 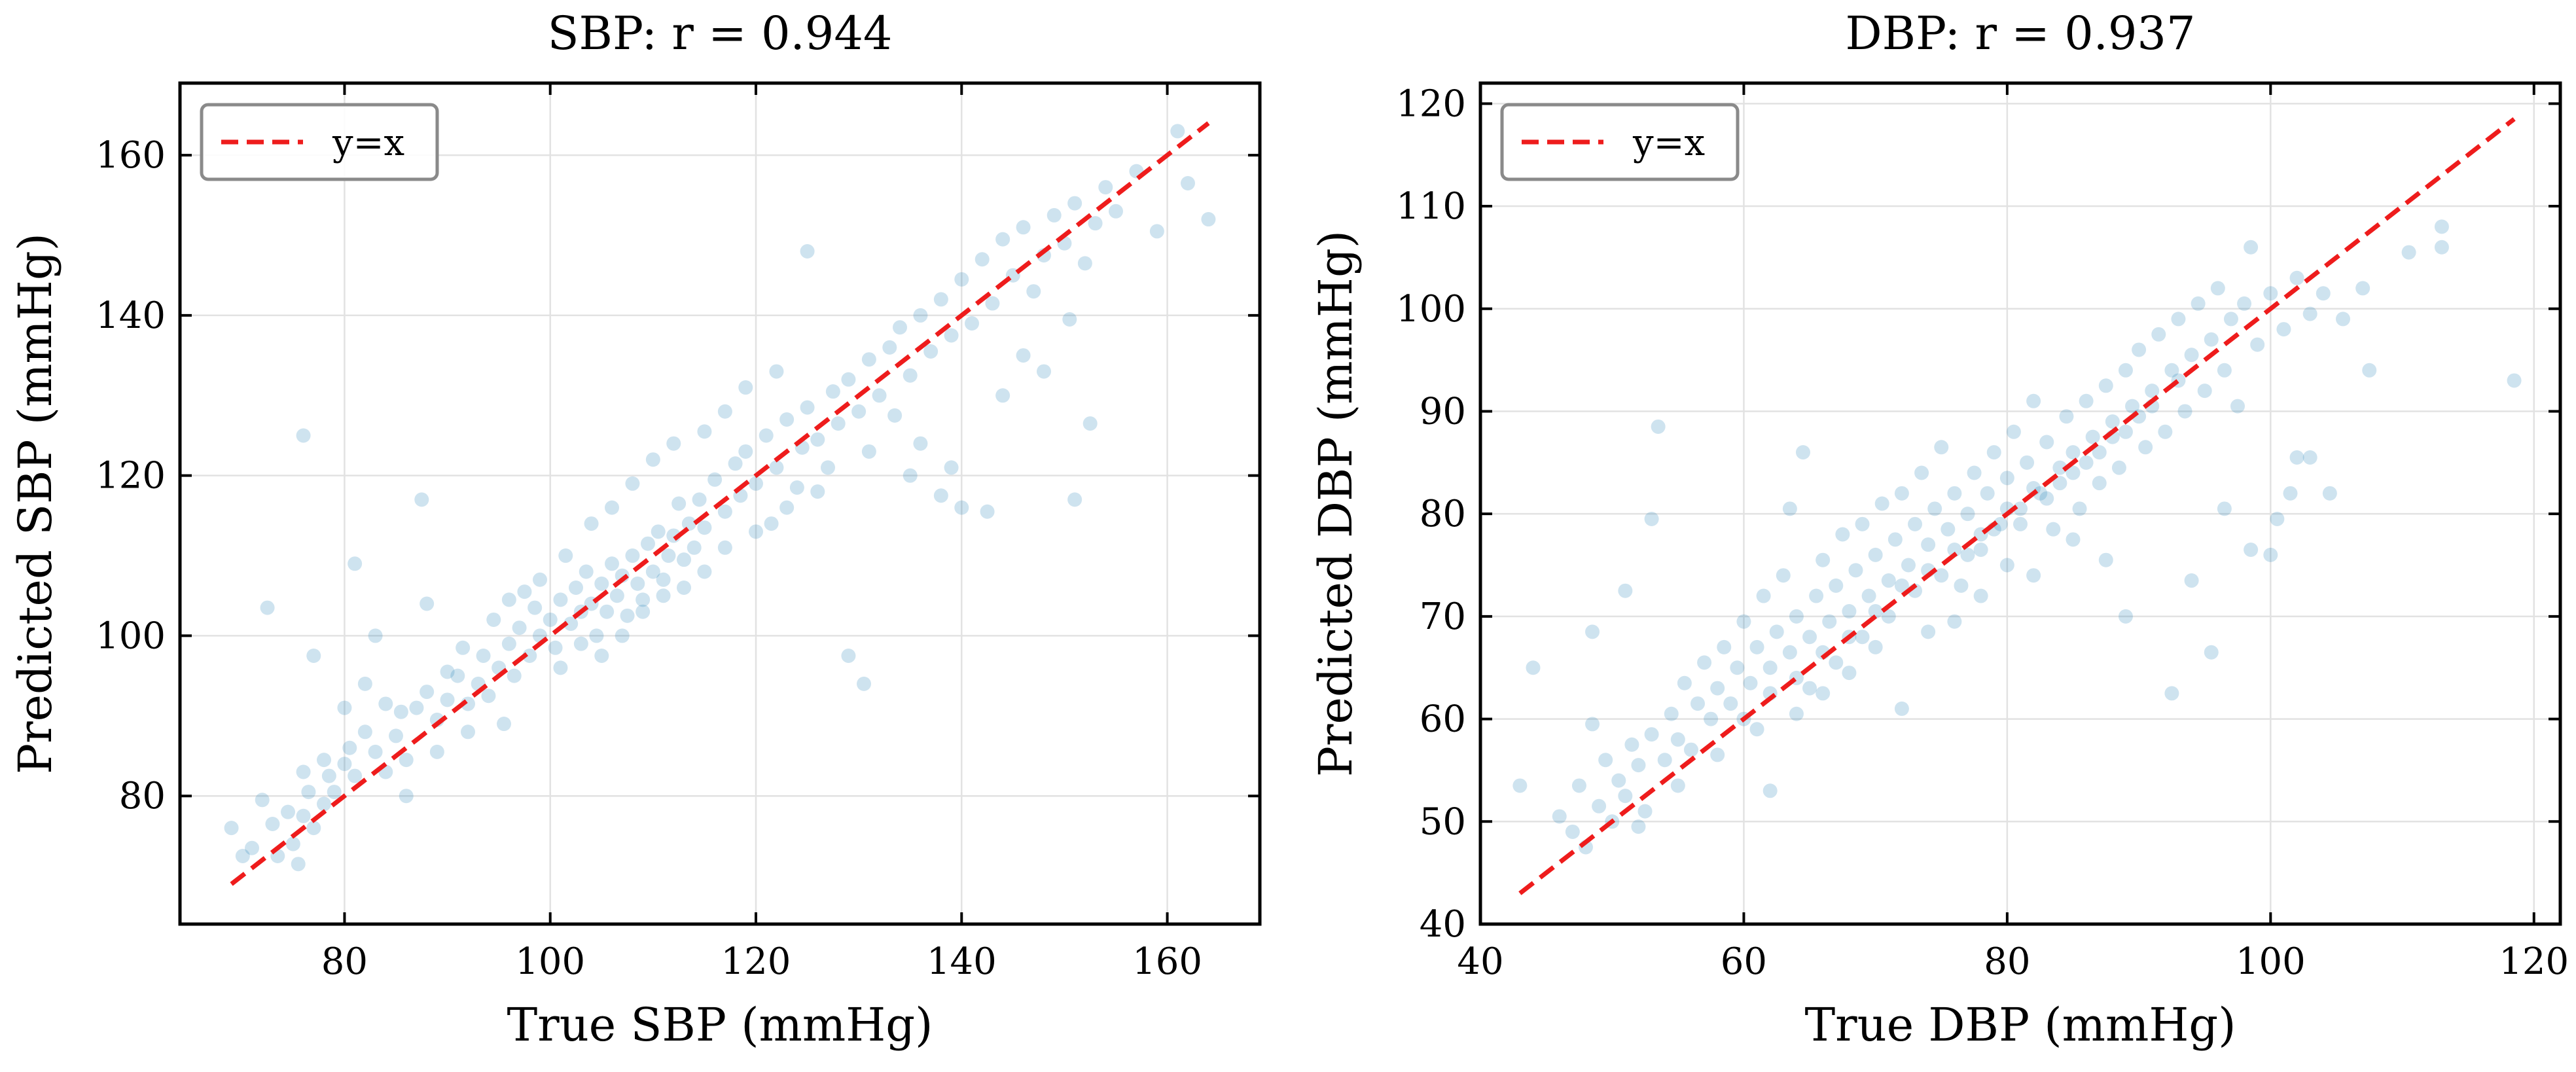 What do you see at coordinates (2020, 1025) in the screenshot?
I see `x-axis-label: True DBP (mmHg)` at bounding box center [2020, 1025].